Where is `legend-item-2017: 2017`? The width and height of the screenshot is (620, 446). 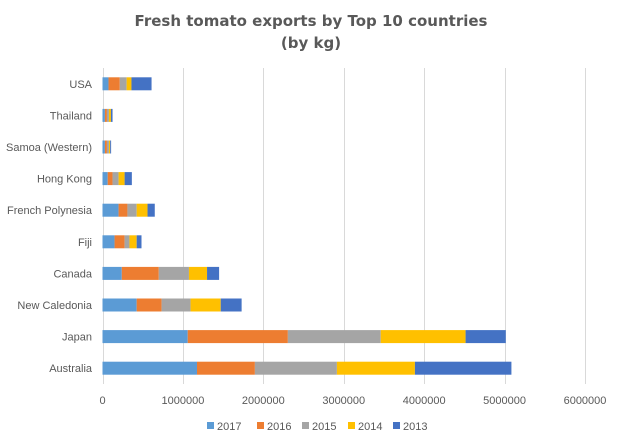
legend-item-2017: 2017 is located at coordinates (224, 427).